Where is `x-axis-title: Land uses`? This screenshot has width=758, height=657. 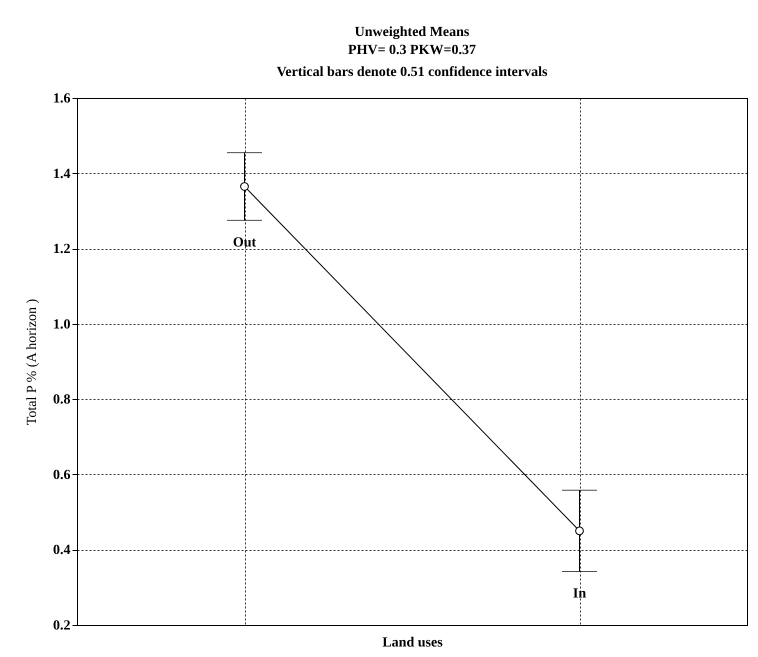 x-axis-title: Land uses is located at coordinates (413, 643).